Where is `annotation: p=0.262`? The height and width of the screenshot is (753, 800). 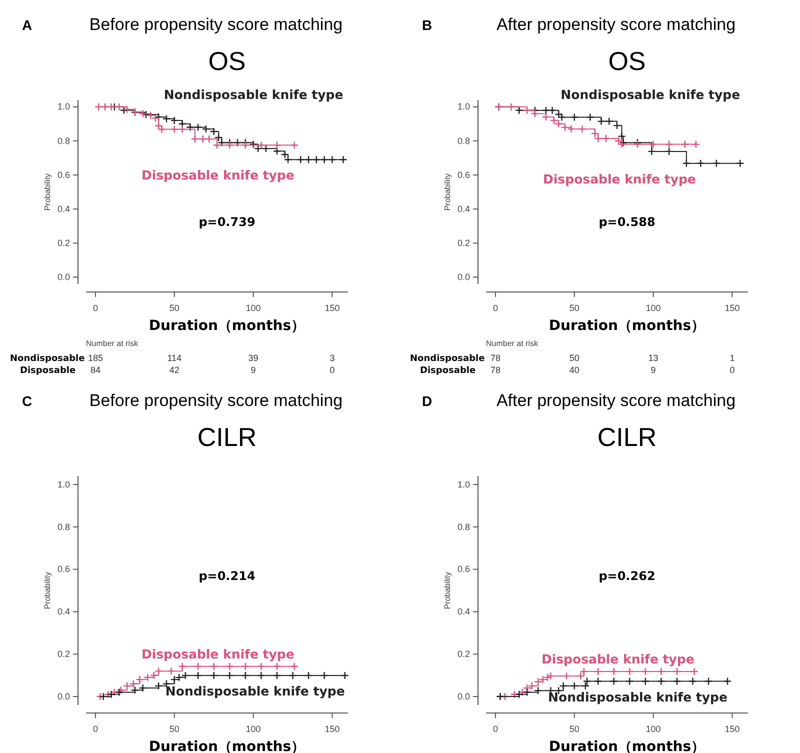 annotation: p=0.262 is located at coordinates (627, 575).